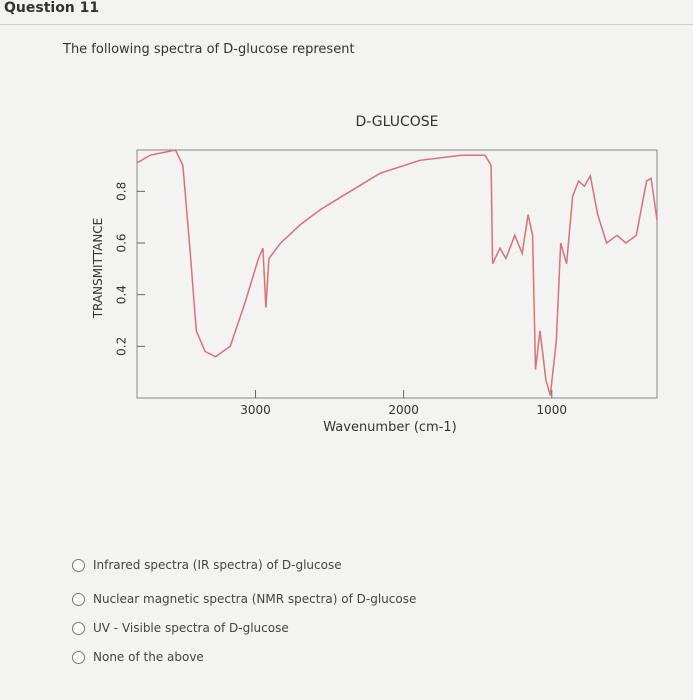  Describe the element at coordinates (346, 24) in the screenshot. I see `divider` at that location.